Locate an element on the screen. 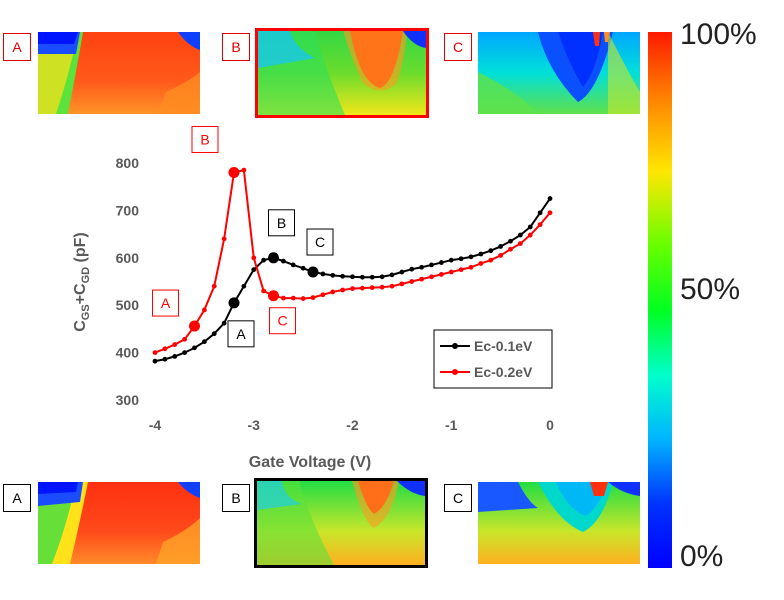 The width and height of the screenshot is (784, 600). y-axis: CGS+CGD (pF) is located at coordinates (82, 282).